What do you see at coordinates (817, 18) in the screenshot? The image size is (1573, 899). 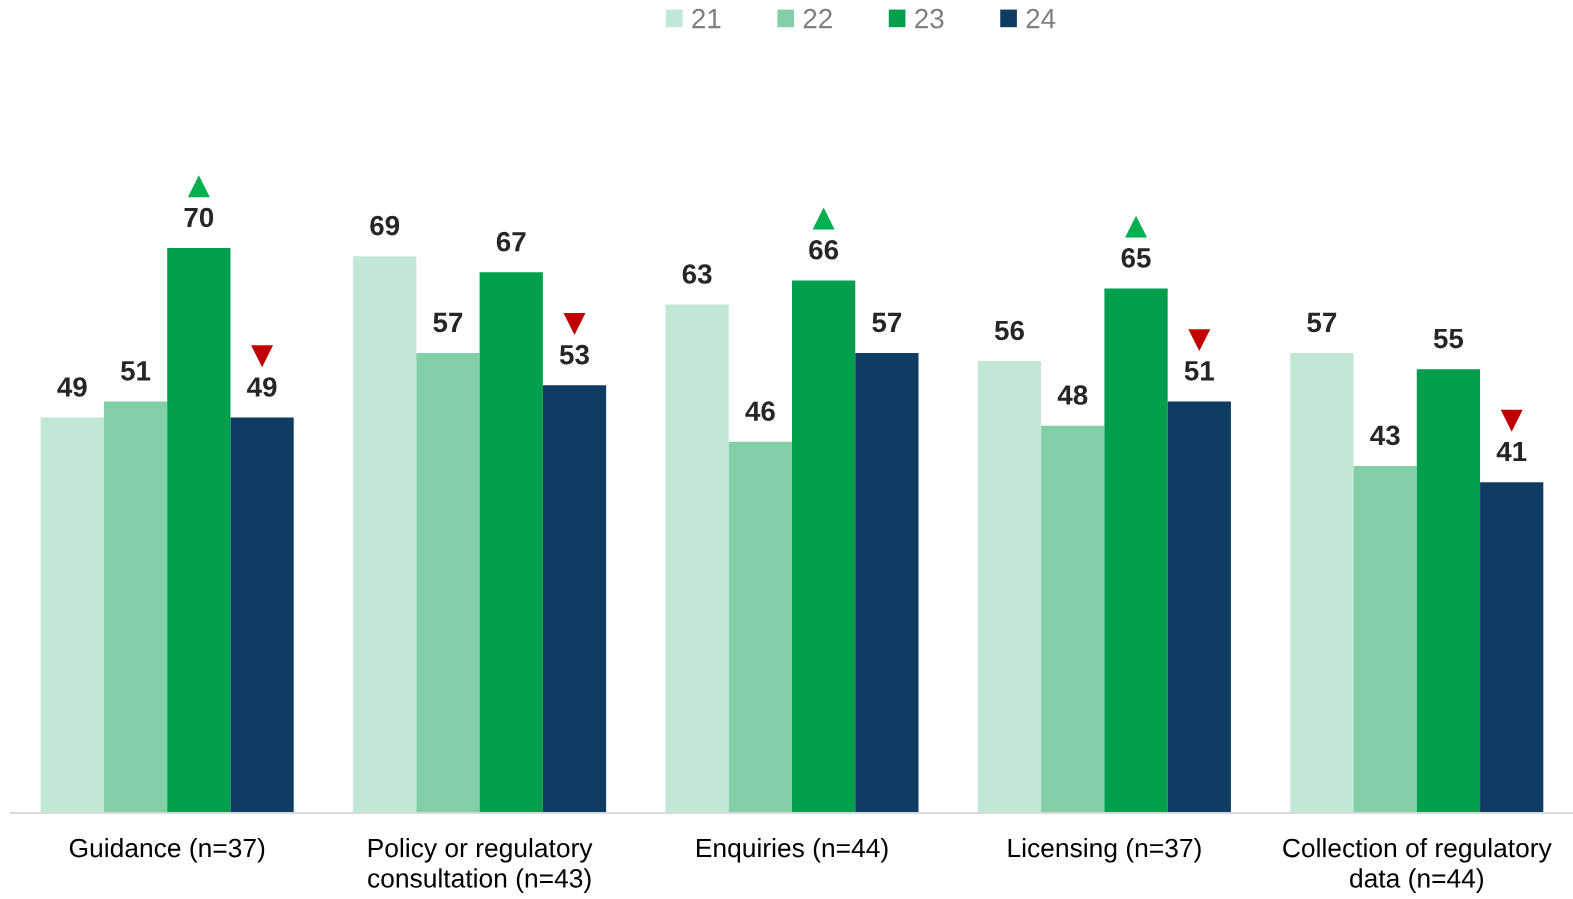 I see `legend-label: 22` at bounding box center [817, 18].